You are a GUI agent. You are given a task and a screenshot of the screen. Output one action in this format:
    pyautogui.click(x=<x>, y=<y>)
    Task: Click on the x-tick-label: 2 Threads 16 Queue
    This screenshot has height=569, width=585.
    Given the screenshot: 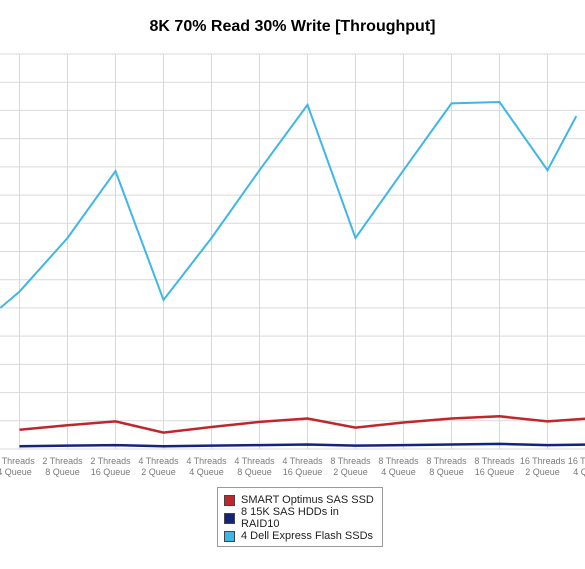 What is the action you would take?
    pyautogui.click(x=110, y=466)
    